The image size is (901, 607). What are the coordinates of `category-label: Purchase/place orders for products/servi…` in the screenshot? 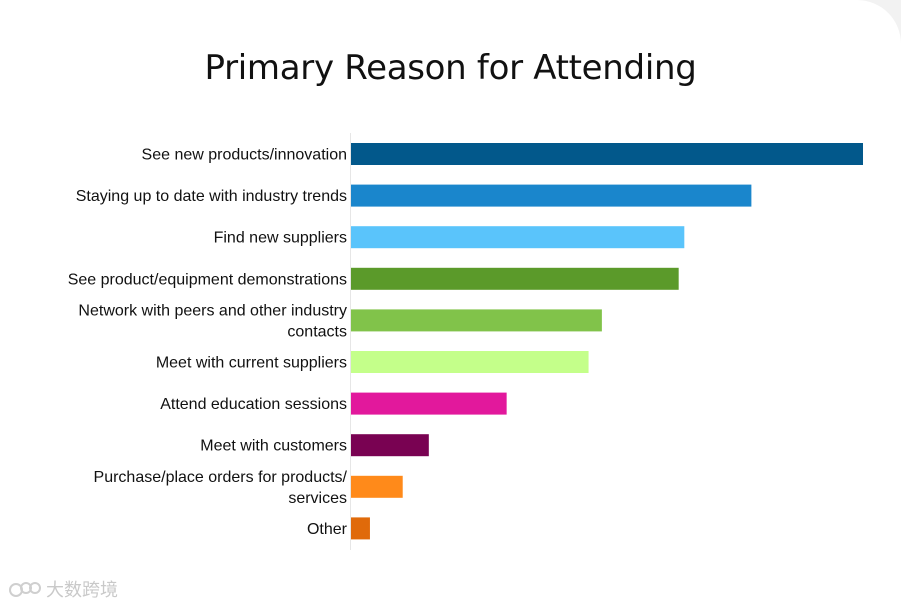 It's located at (221, 488).